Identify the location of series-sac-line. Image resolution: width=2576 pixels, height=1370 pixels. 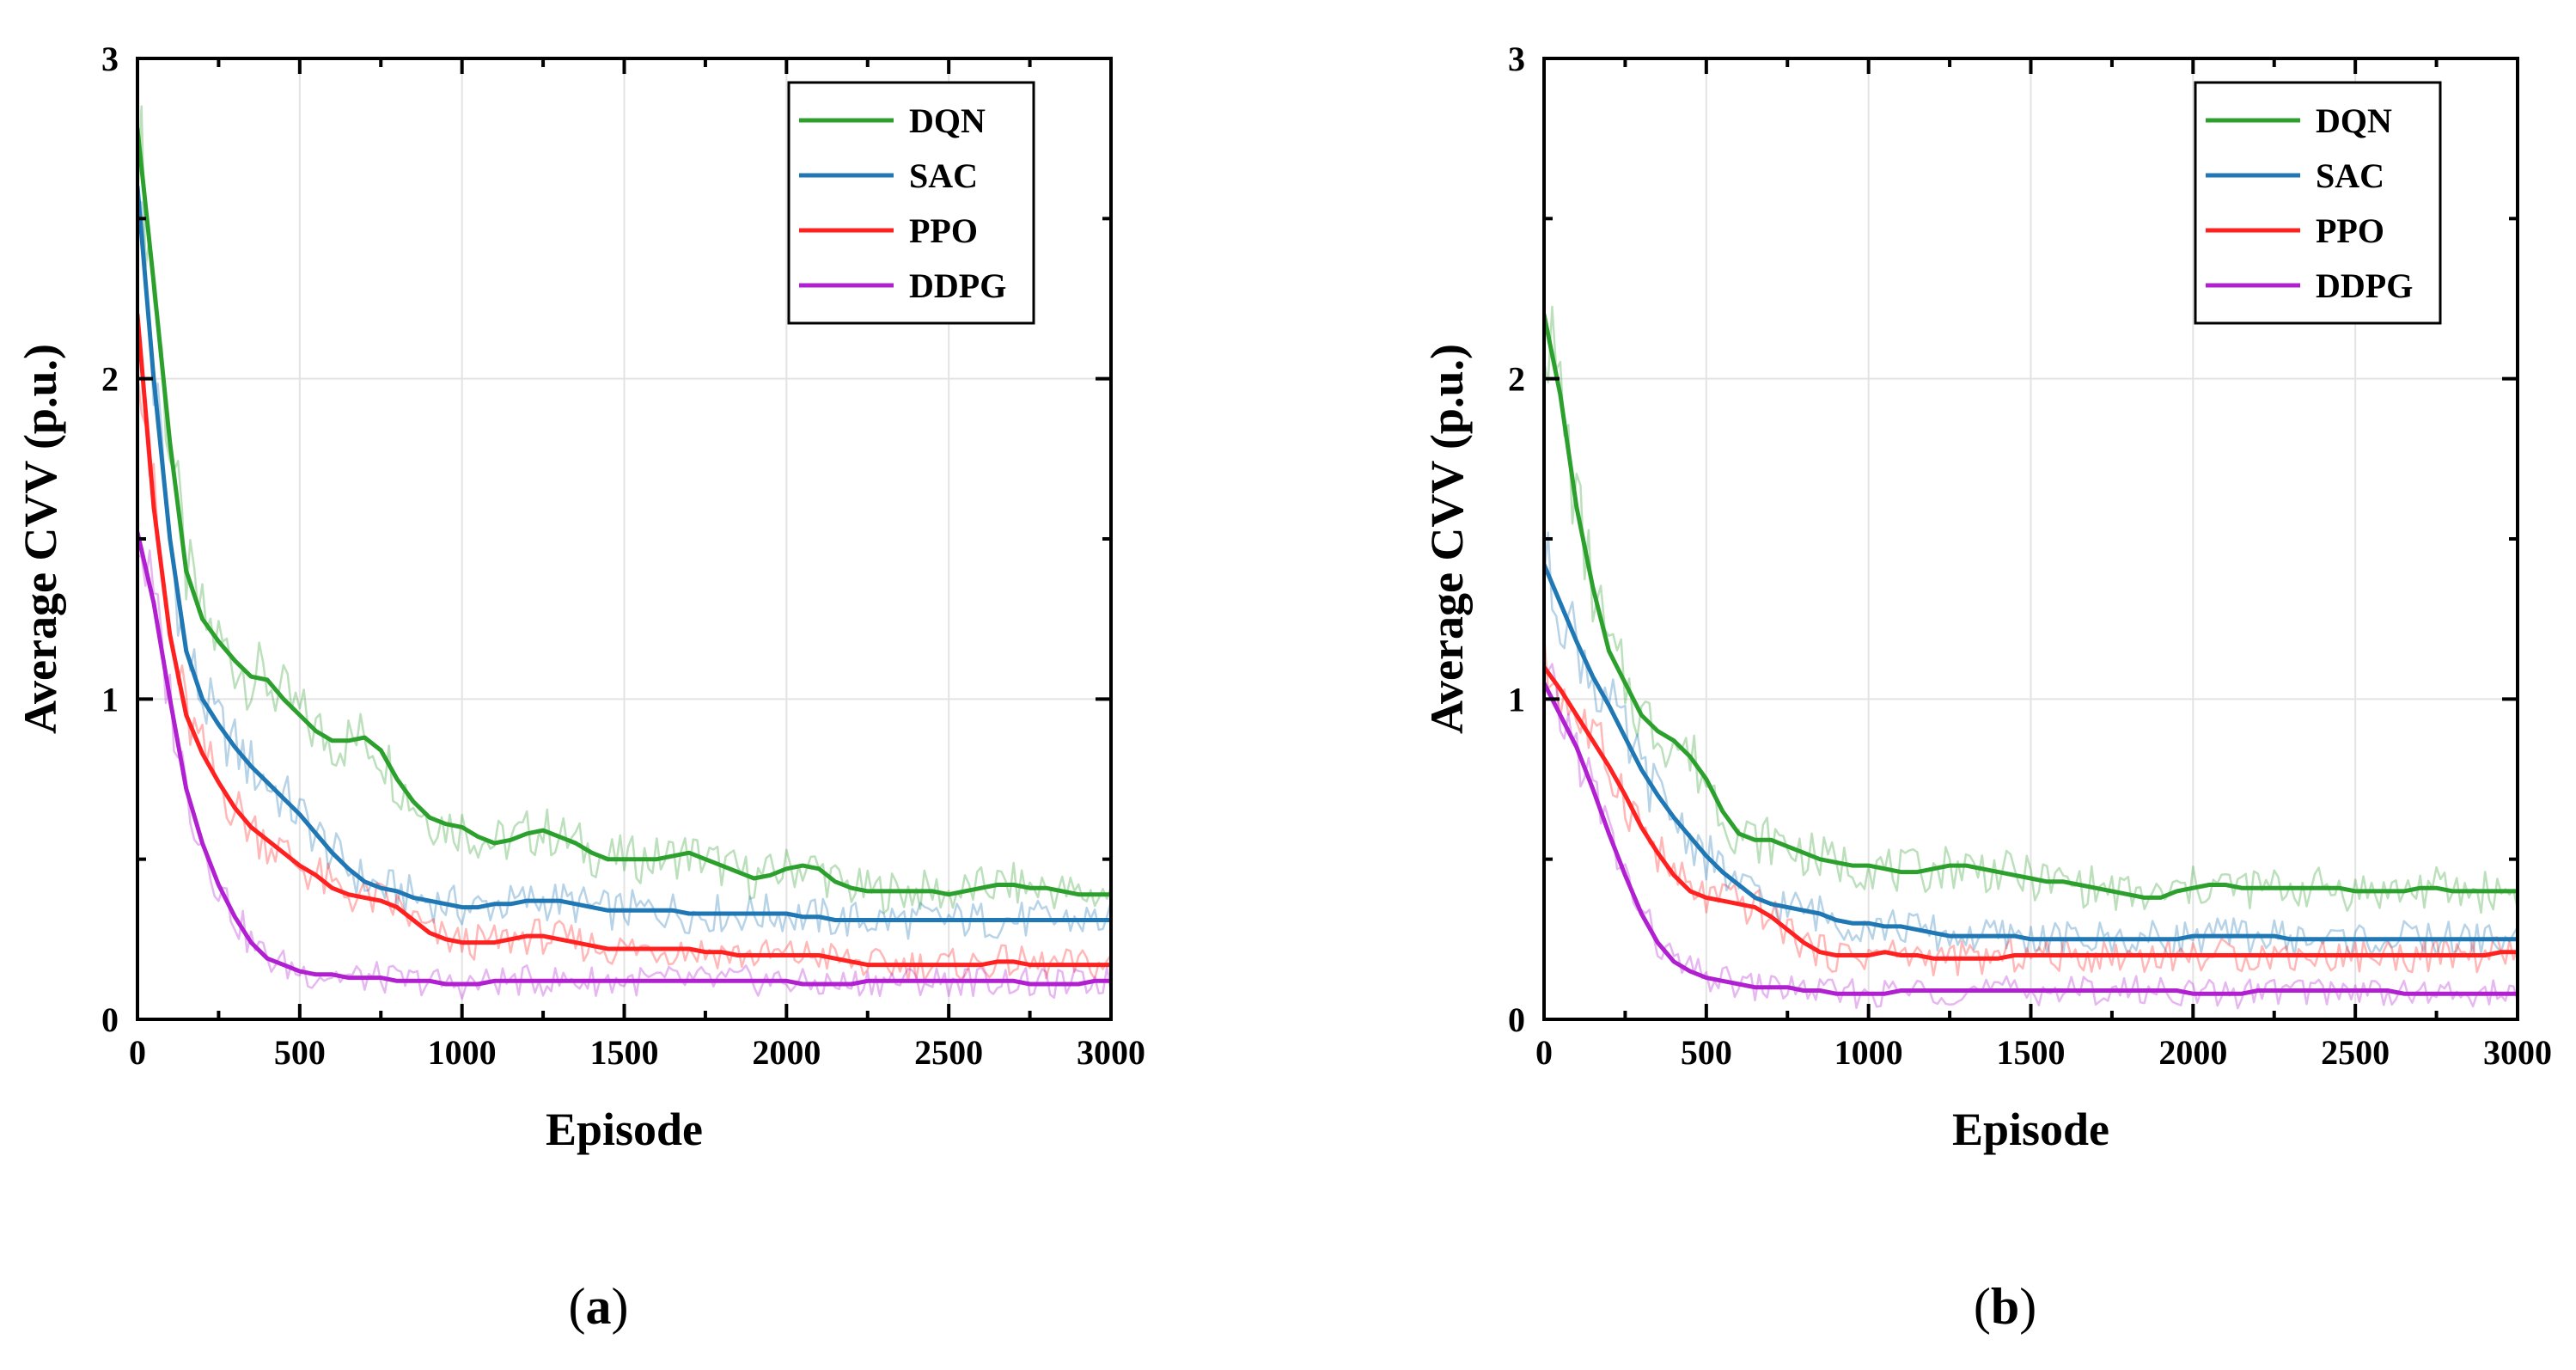
(2031, 752).